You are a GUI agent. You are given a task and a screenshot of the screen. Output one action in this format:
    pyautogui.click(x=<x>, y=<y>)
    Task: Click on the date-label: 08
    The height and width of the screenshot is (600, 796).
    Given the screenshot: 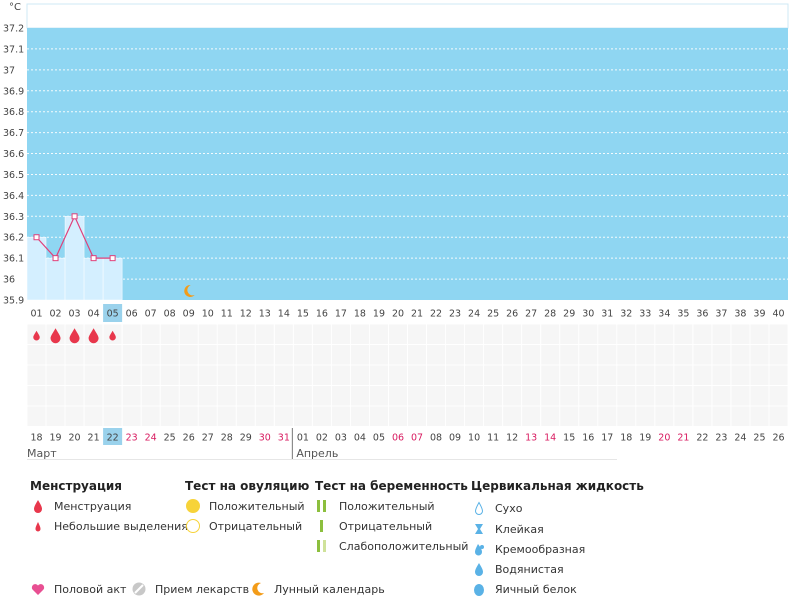 What is the action you would take?
    pyautogui.click(x=436, y=438)
    